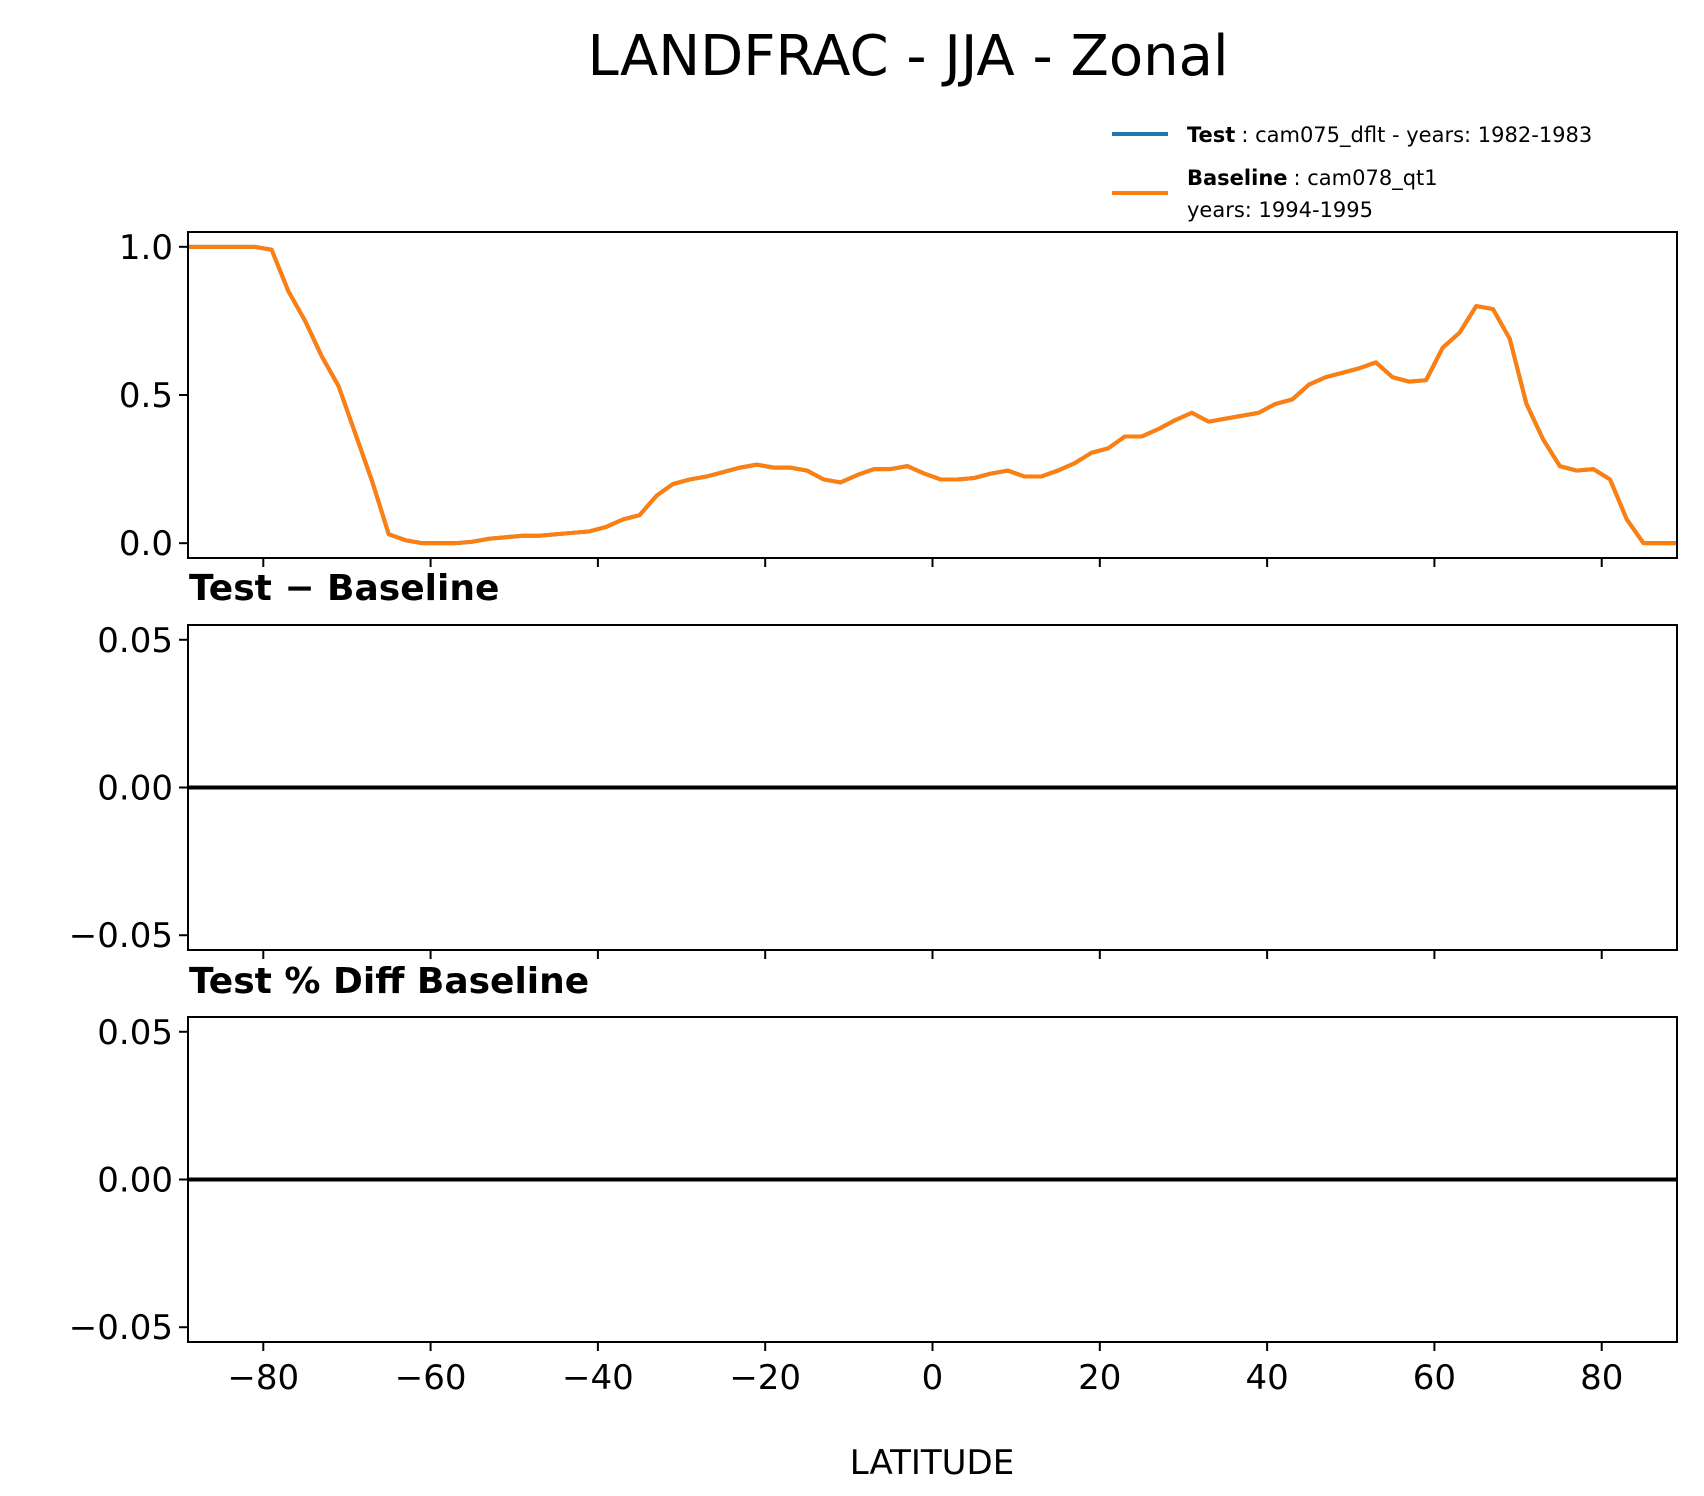 This screenshot has width=1704, height=1496. What do you see at coordinates (1601, 1378) in the screenshot?
I see `x-tick-label: 80` at bounding box center [1601, 1378].